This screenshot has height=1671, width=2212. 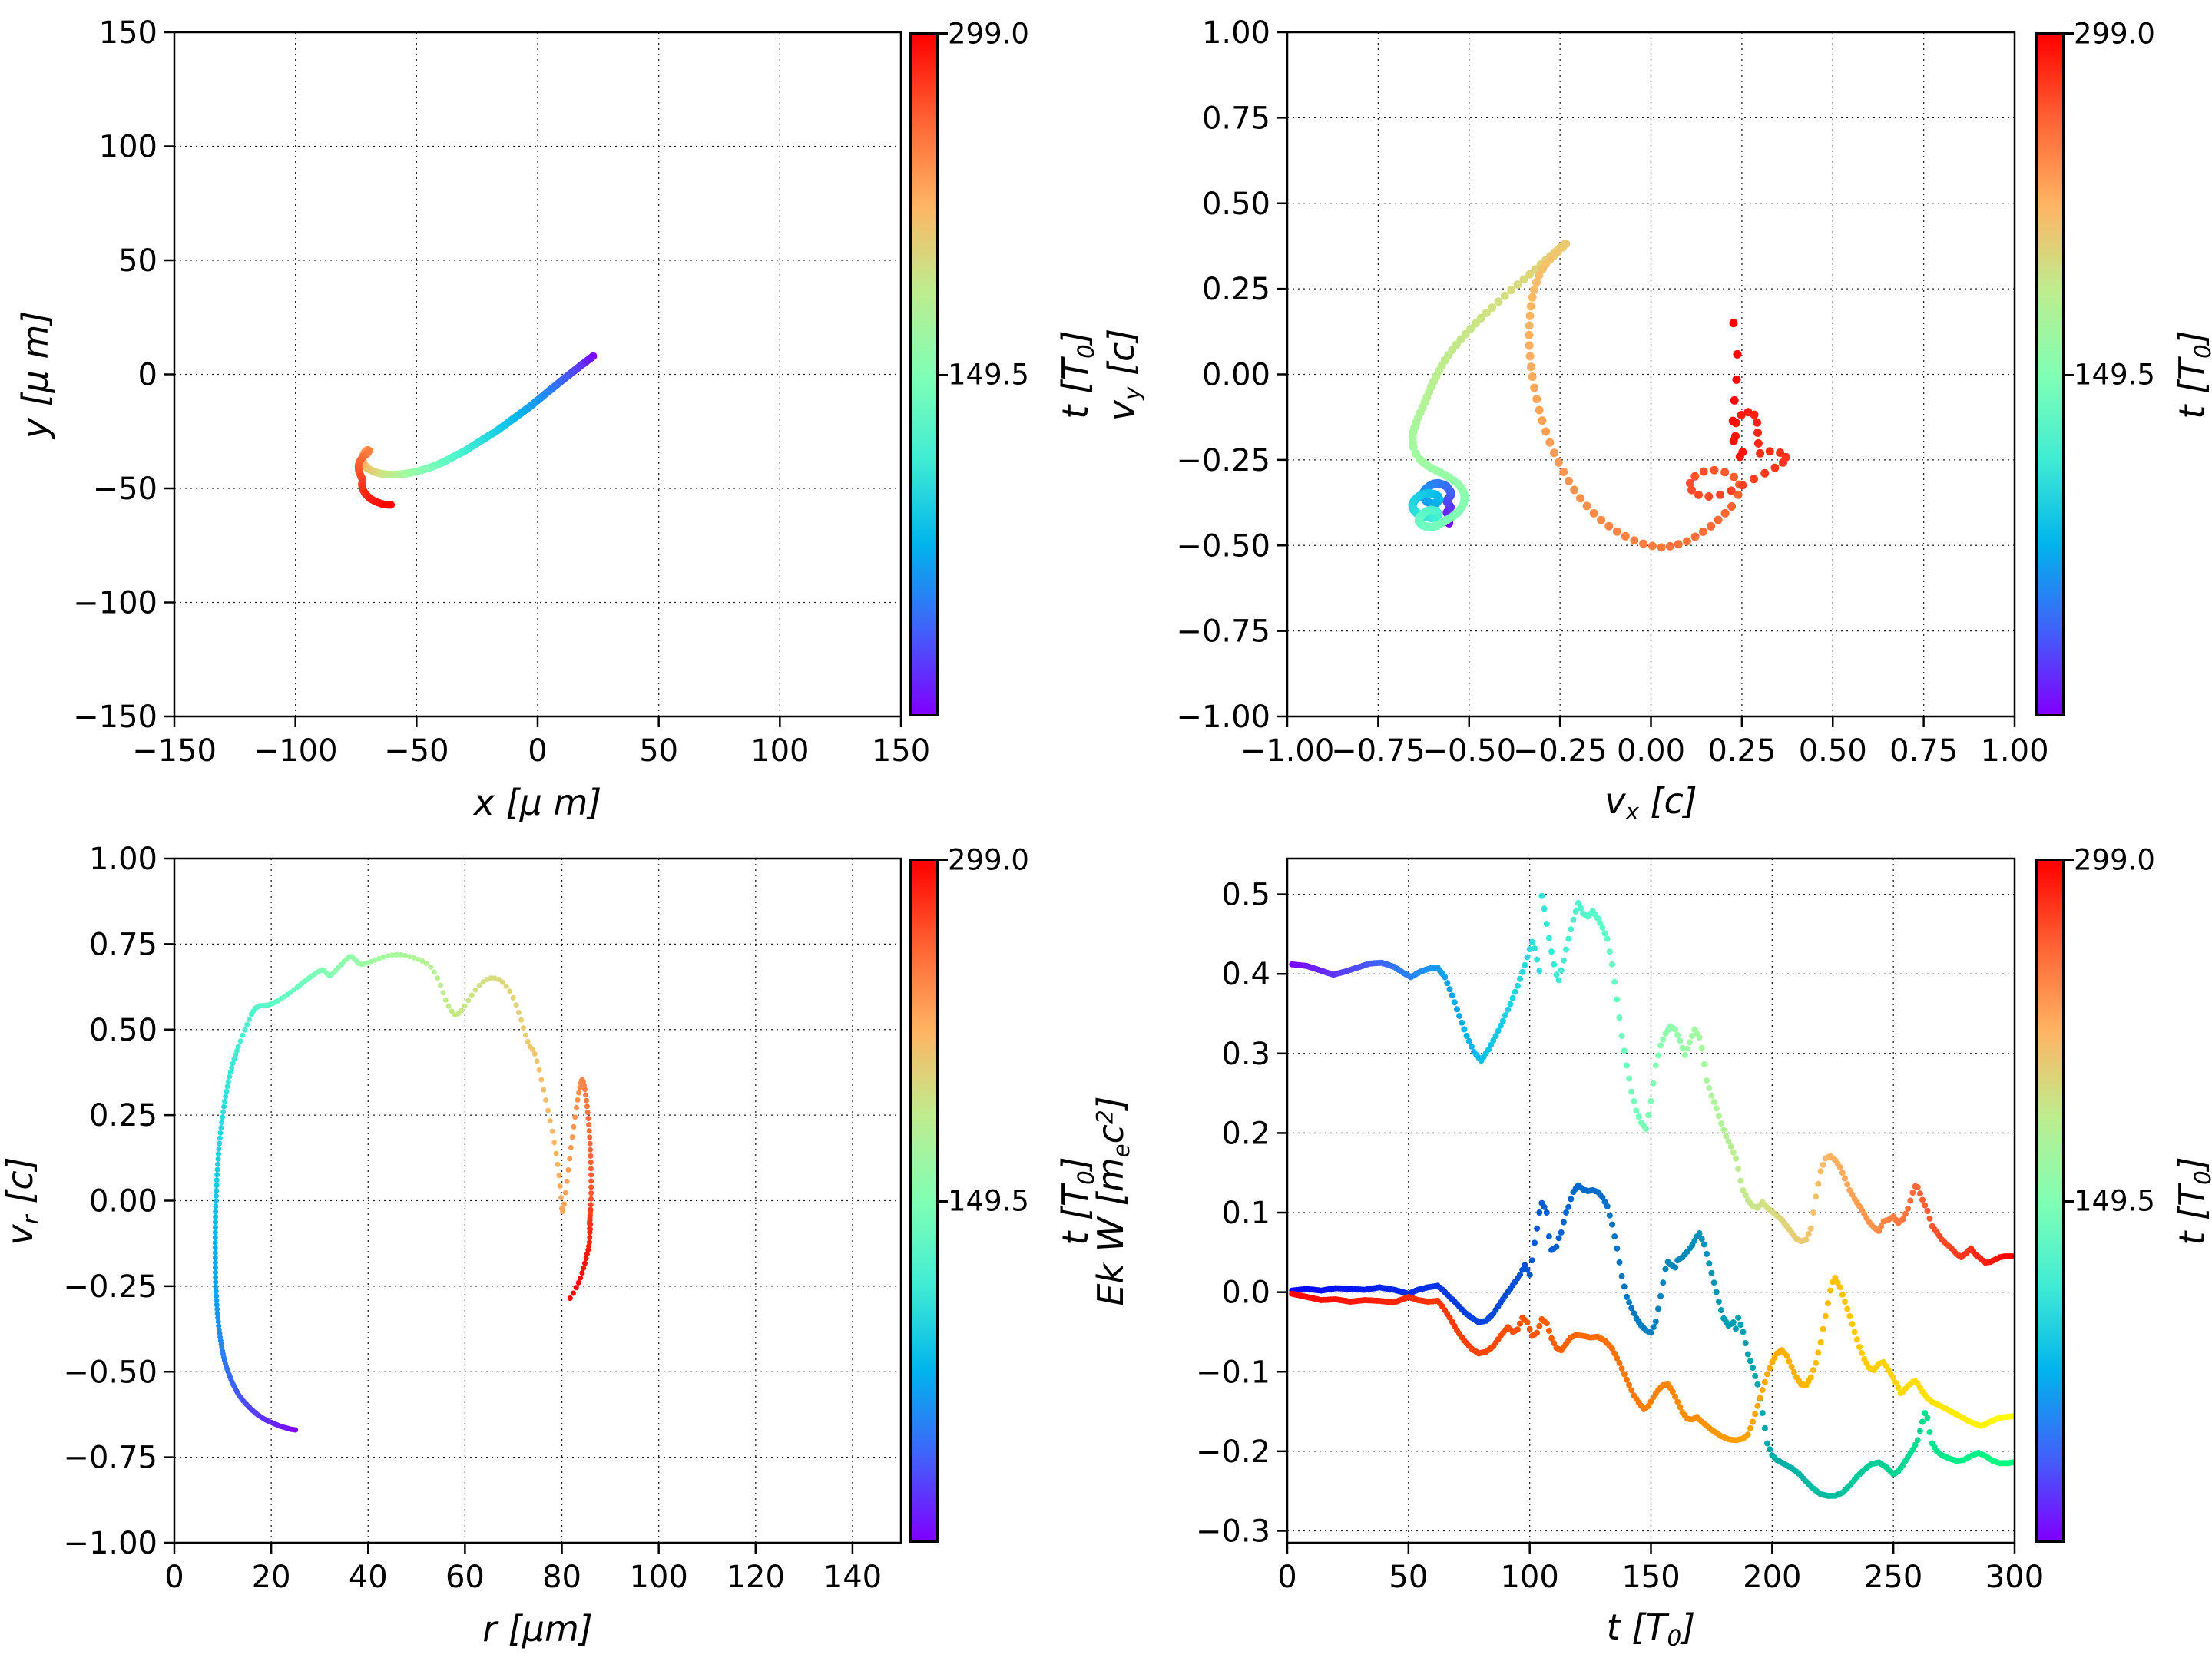 I want to click on svg-text: 300, so click(x=2015, y=1577).